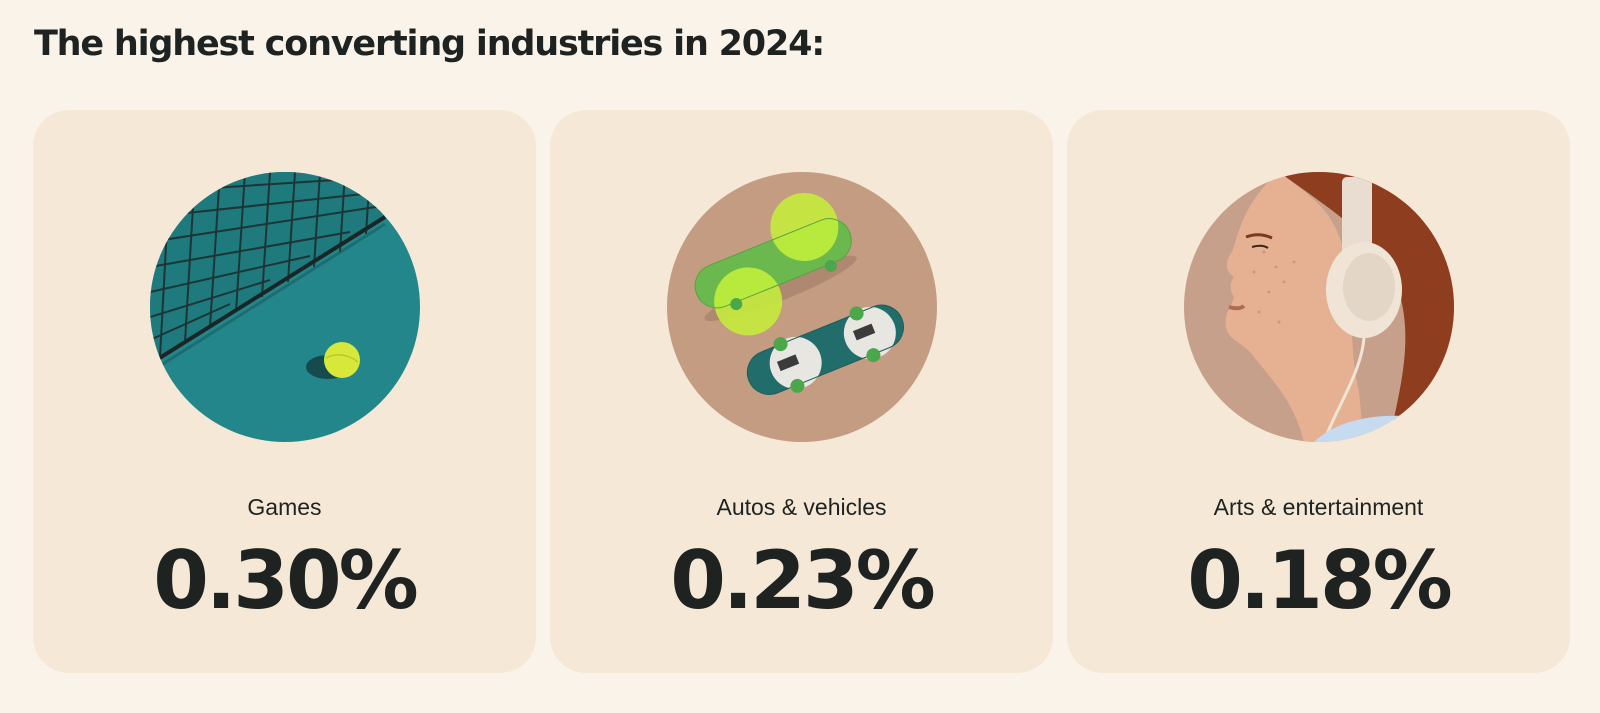 The image size is (1600, 713). What do you see at coordinates (285, 307) in the screenshot?
I see `tennis-court-ball-image` at bounding box center [285, 307].